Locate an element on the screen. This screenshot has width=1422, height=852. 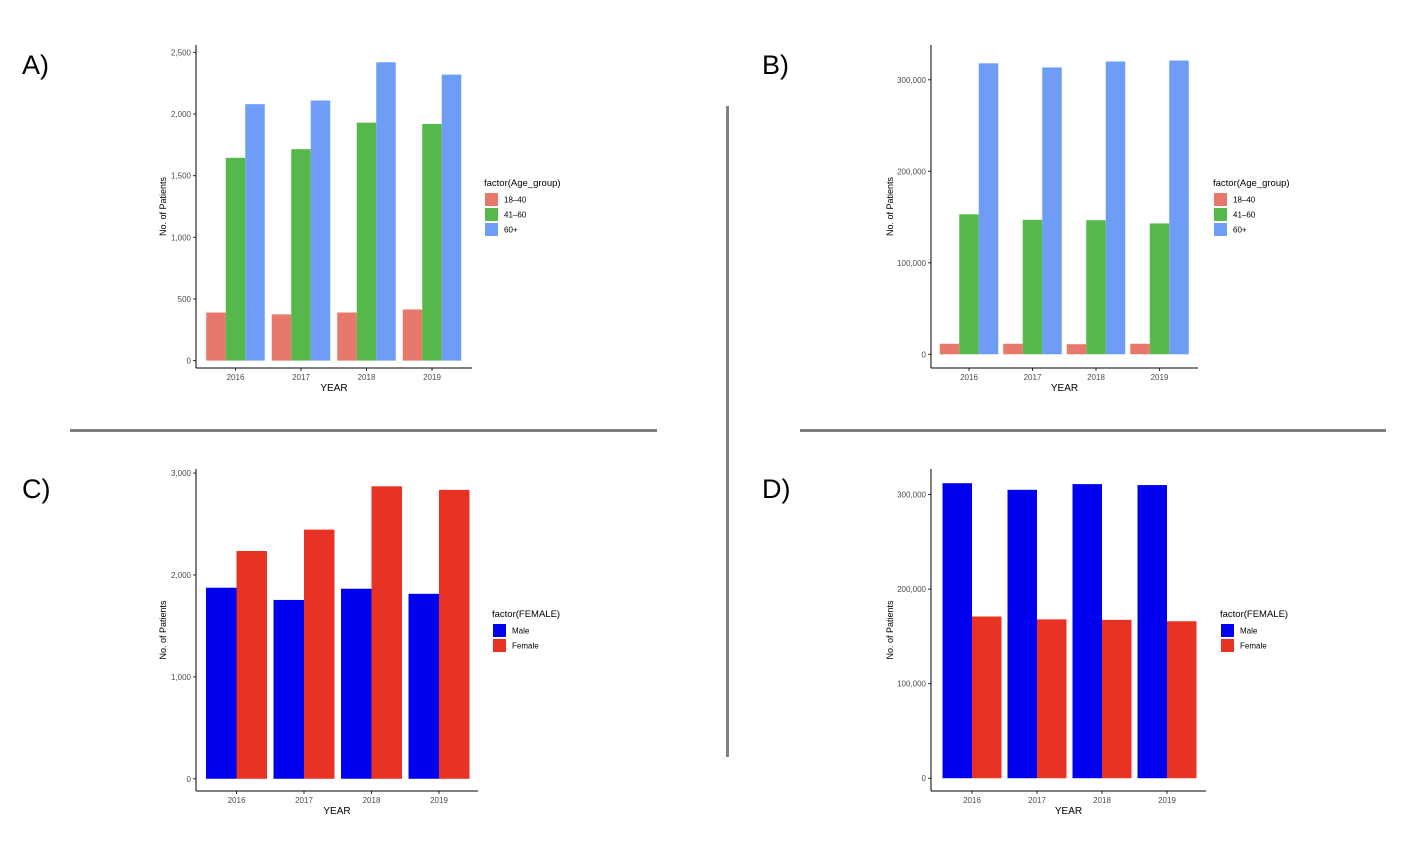
chart-b-ytick-label: 300,000 is located at coordinates (911, 80).